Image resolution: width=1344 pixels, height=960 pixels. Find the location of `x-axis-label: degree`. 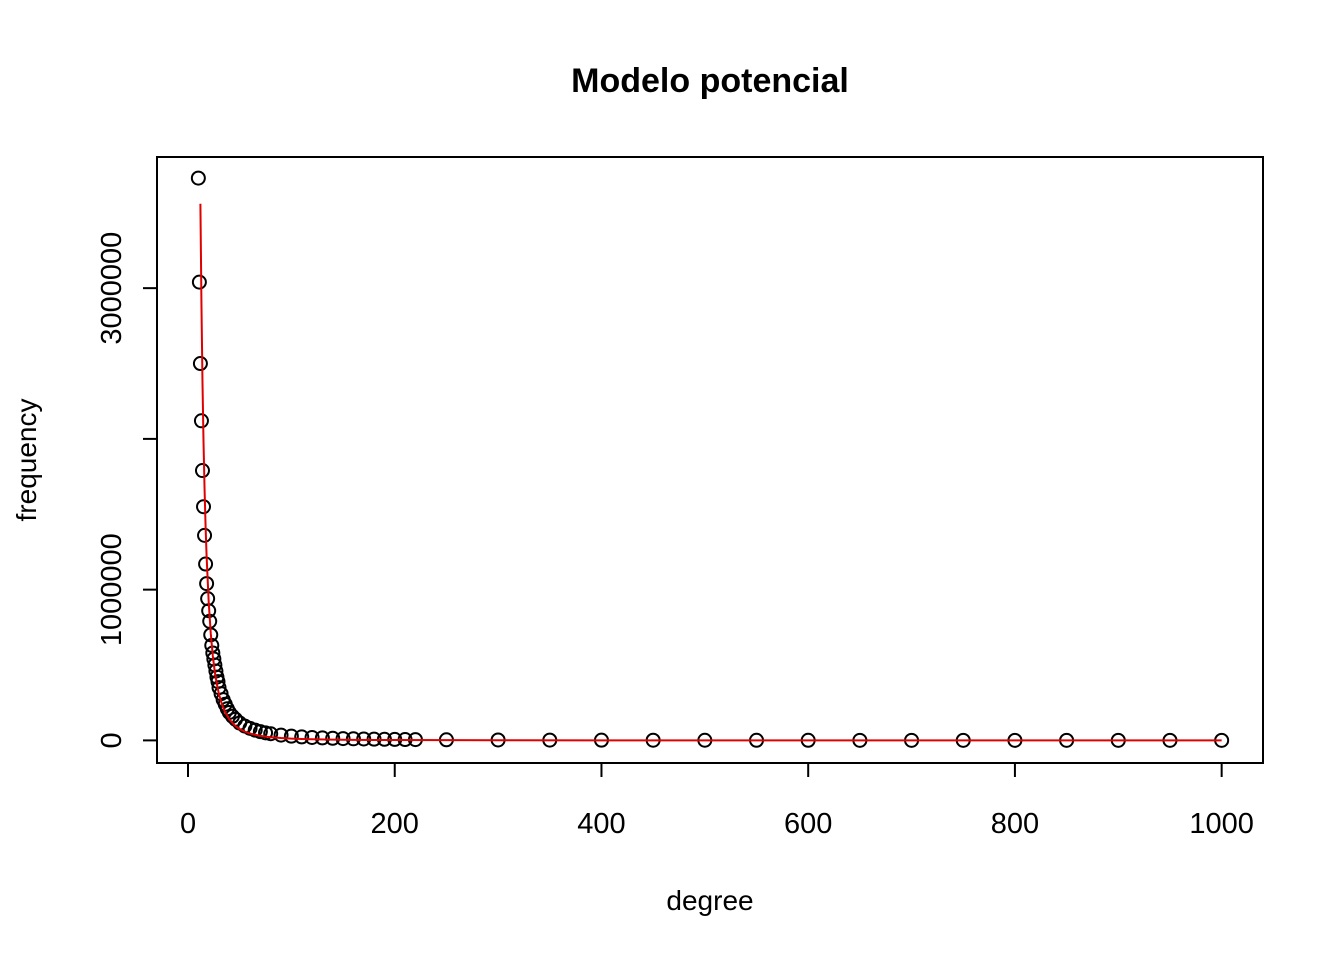

x-axis-label: degree is located at coordinates (709, 900).